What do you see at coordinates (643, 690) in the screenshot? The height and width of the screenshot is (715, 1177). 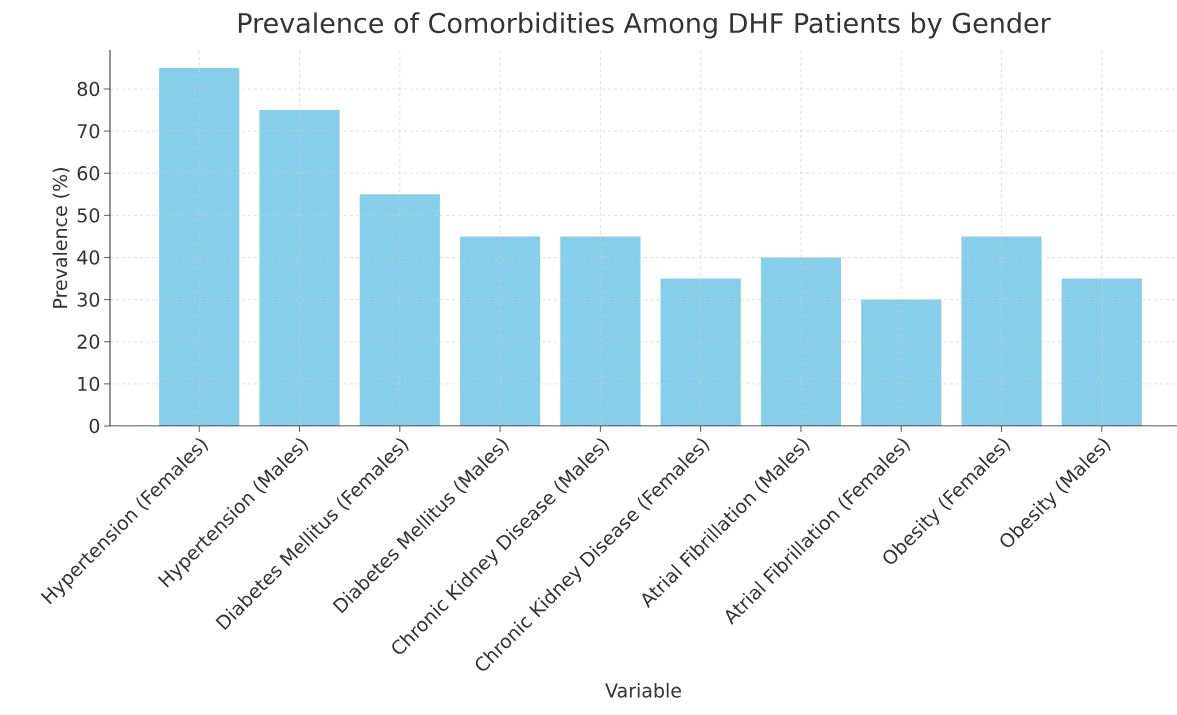 I see `x-axis-title: Variable` at bounding box center [643, 690].